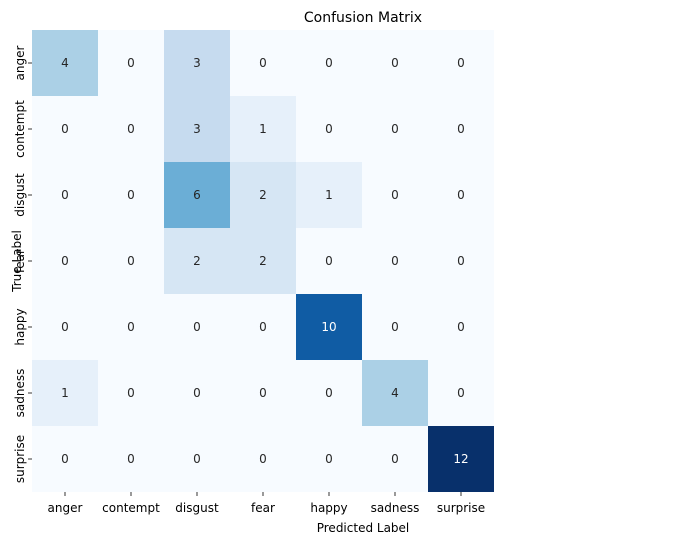 Image resolution: width=683 pixels, height=545 pixels. What do you see at coordinates (461, 508) in the screenshot?
I see `x-tick-label: surprise` at bounding box center [461, 508].